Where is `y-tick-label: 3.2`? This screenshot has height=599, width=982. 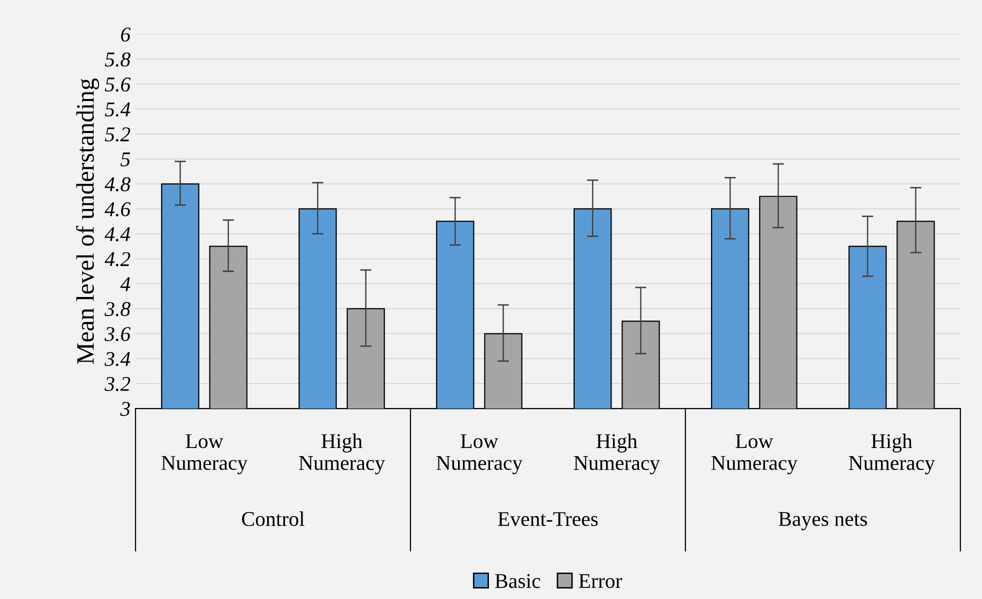
y-tick-label: 3.2 is located at coordinates (117, 384).